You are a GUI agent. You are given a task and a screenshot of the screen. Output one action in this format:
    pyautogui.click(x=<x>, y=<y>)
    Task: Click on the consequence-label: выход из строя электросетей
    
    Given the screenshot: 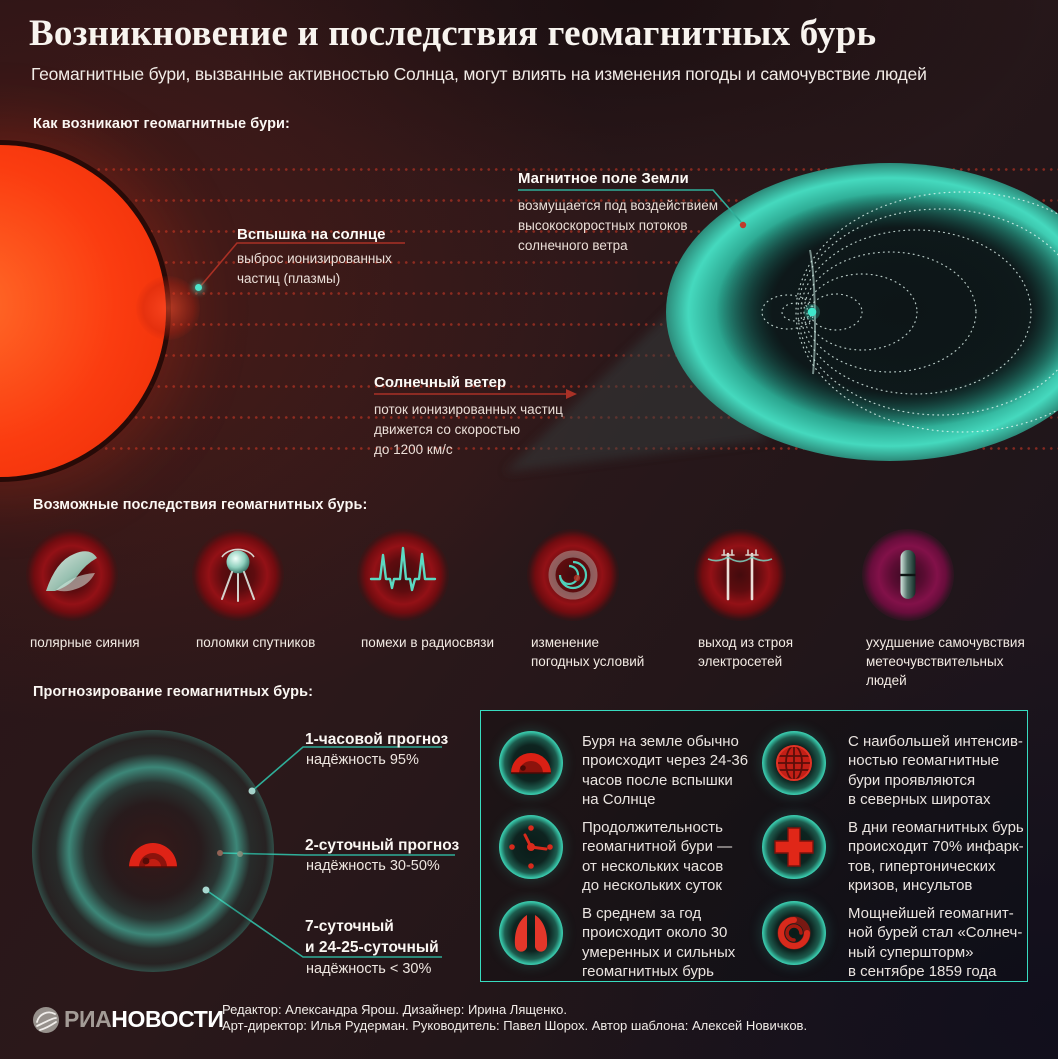 What is the action you would take?
    pyautogui.click(x=746, y=652)
    